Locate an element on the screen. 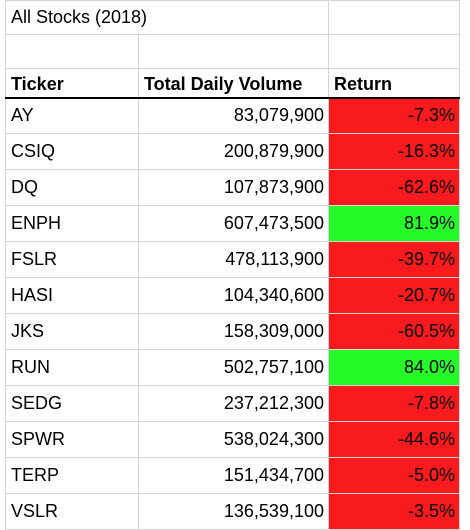 This screenshot has width=470, height=530. ticker-cell: VSLR is located at coordinates (72, 511).